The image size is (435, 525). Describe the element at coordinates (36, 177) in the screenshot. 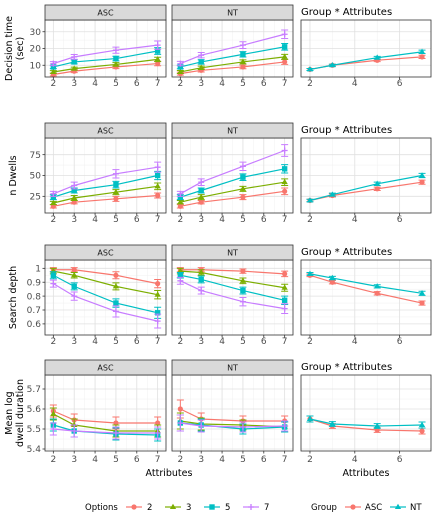

I see `y-tick-label: 50` at that location.